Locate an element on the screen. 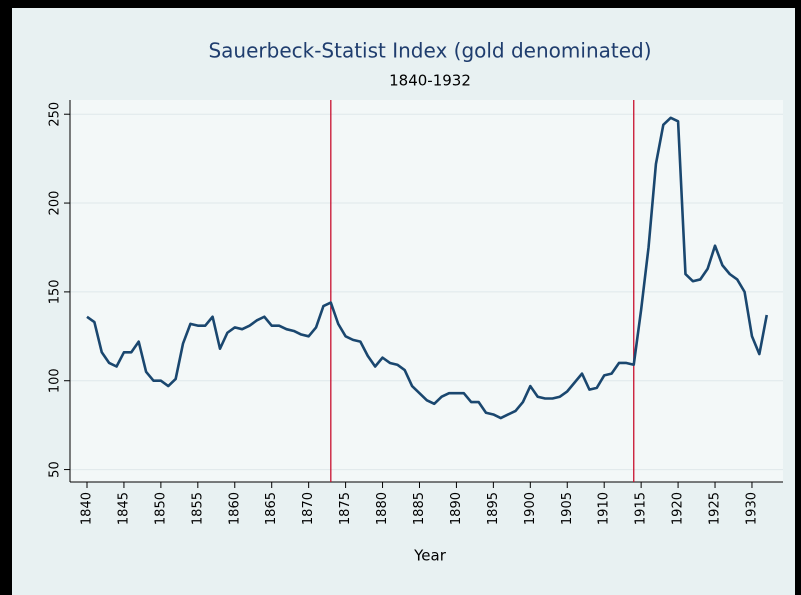 The height and width of the screenshot is (595, 801). x-tick-label: 1865 is located at coordinates (271, 508).